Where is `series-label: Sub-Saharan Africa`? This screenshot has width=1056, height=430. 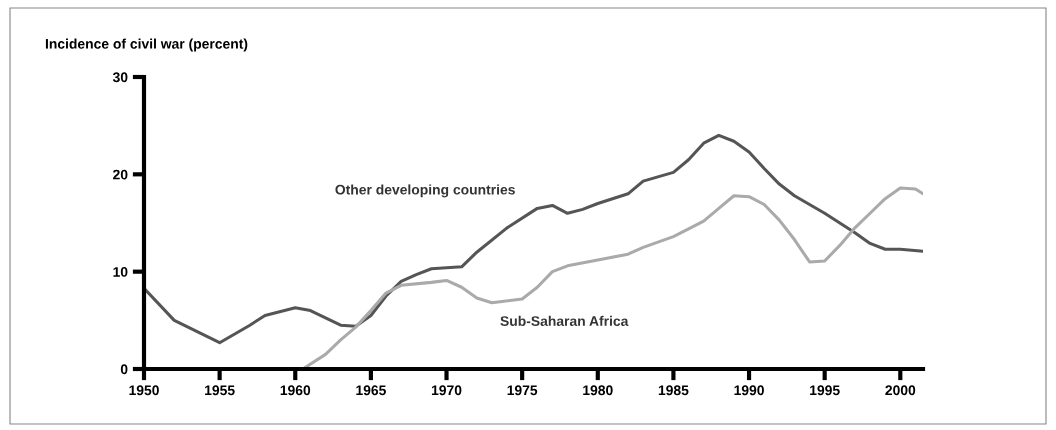
series-label: Sub-Saharan Africa is located at coordinates (564, 321).